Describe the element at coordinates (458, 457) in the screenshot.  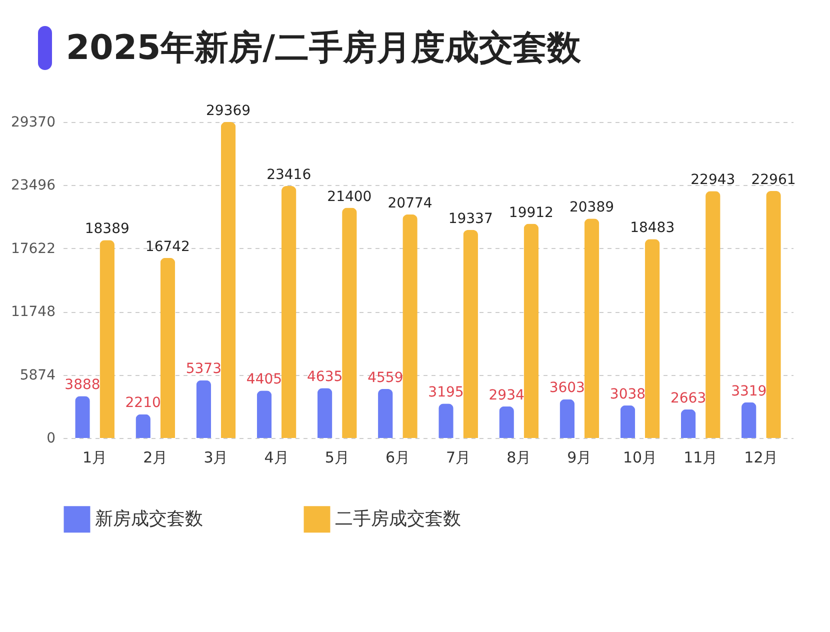
I see `x-tick-label: 7月` at that location.